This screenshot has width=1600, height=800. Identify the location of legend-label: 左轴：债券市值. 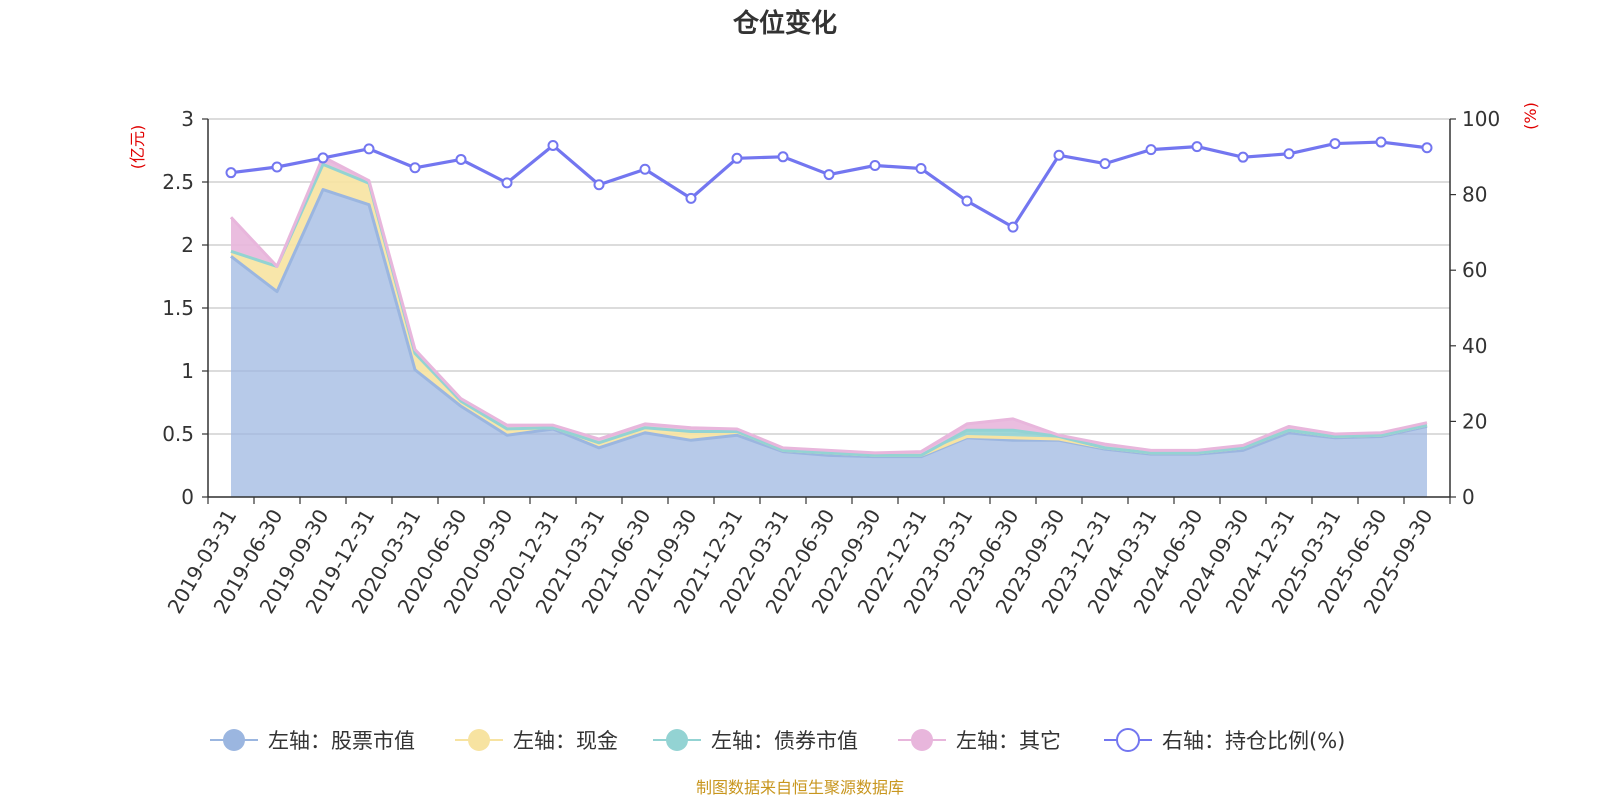
(784, 741).